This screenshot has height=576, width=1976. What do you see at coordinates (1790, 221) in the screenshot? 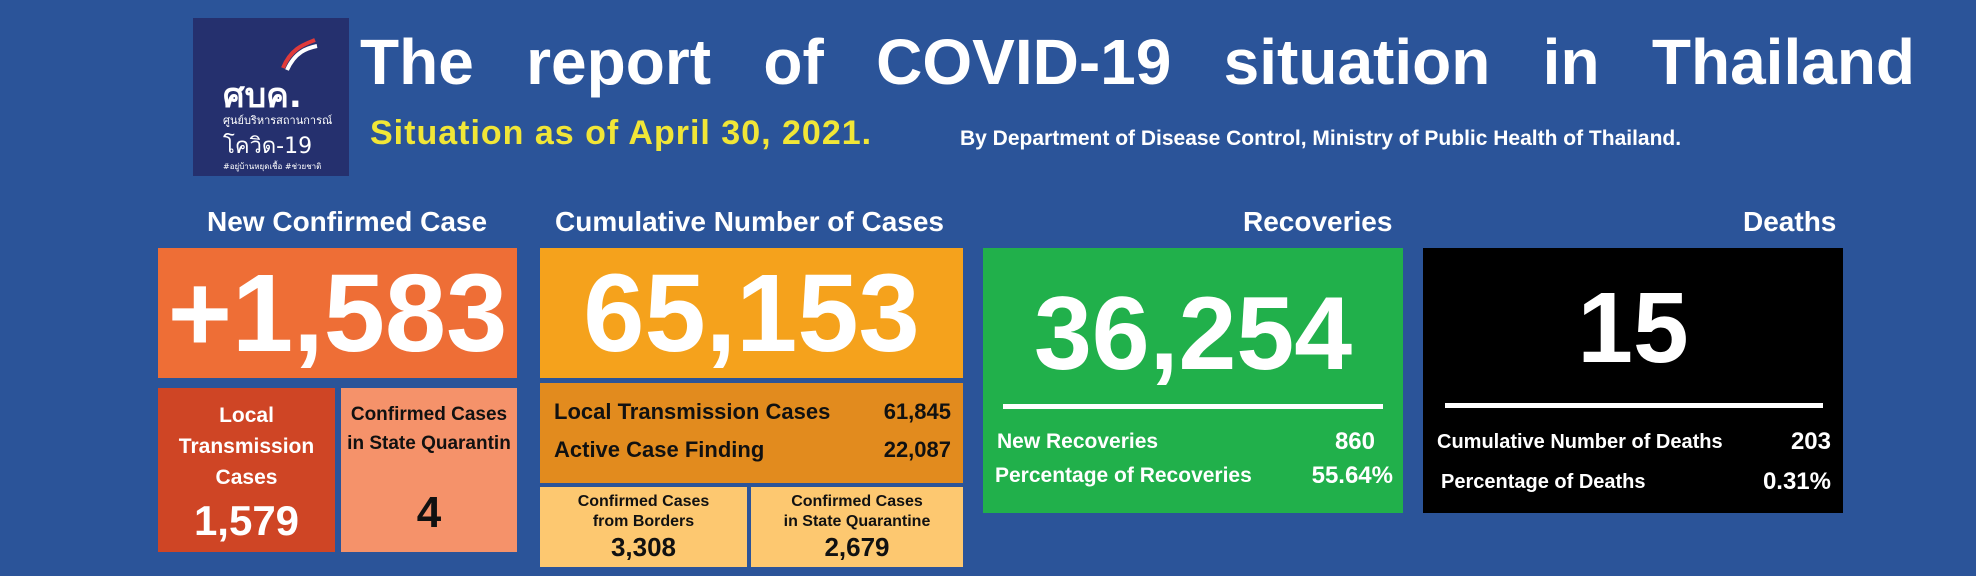
I see `deaths-header: Deaths` at bounding box center [1790, 221].